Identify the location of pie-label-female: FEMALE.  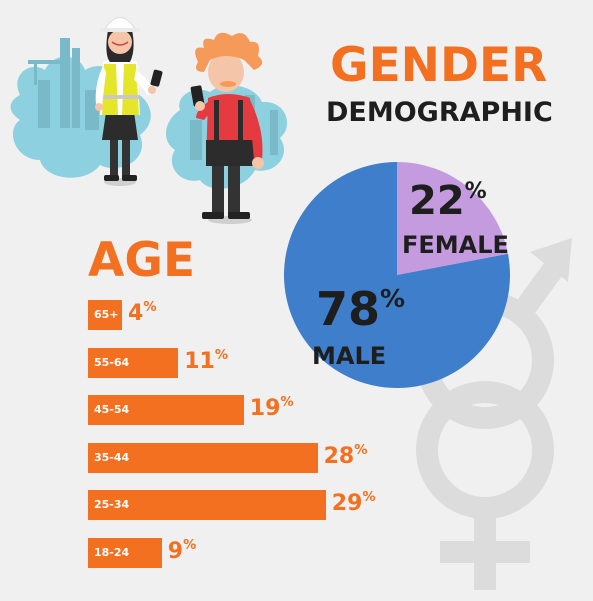
(455, 245).